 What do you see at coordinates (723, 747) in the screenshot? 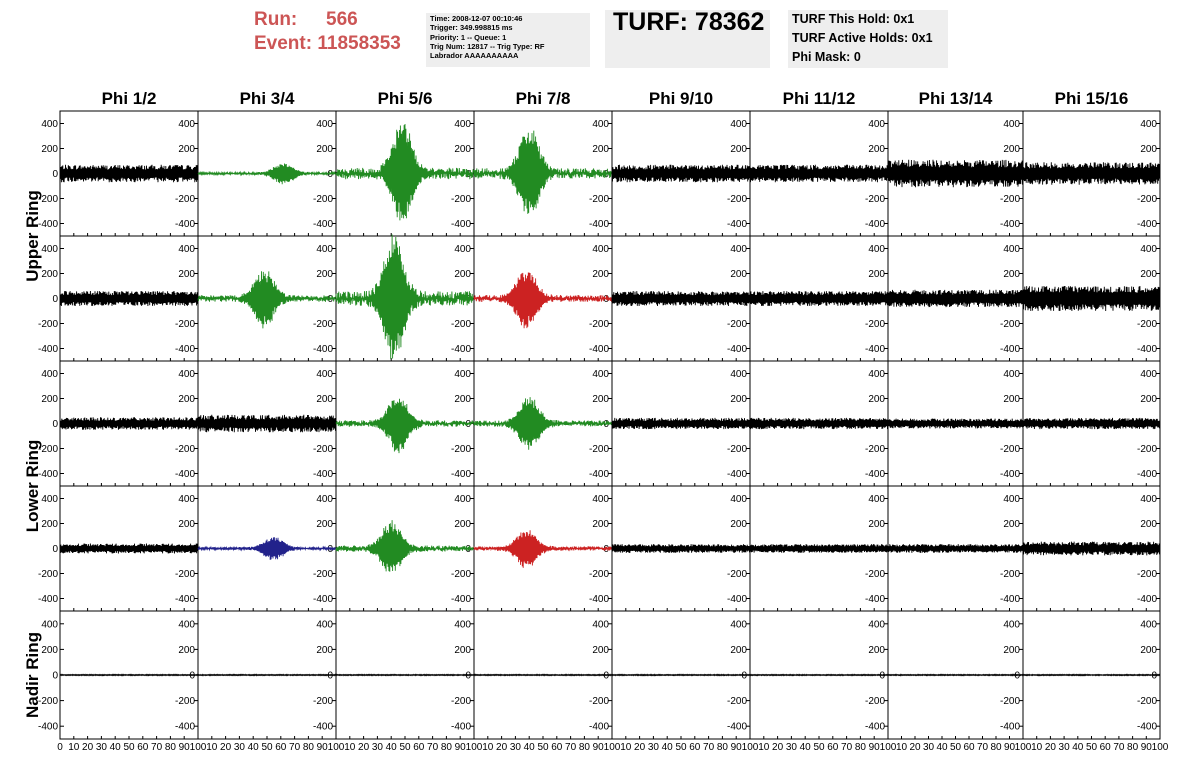
I see `x-tick-label: 80` at bounding box center [723, 747].